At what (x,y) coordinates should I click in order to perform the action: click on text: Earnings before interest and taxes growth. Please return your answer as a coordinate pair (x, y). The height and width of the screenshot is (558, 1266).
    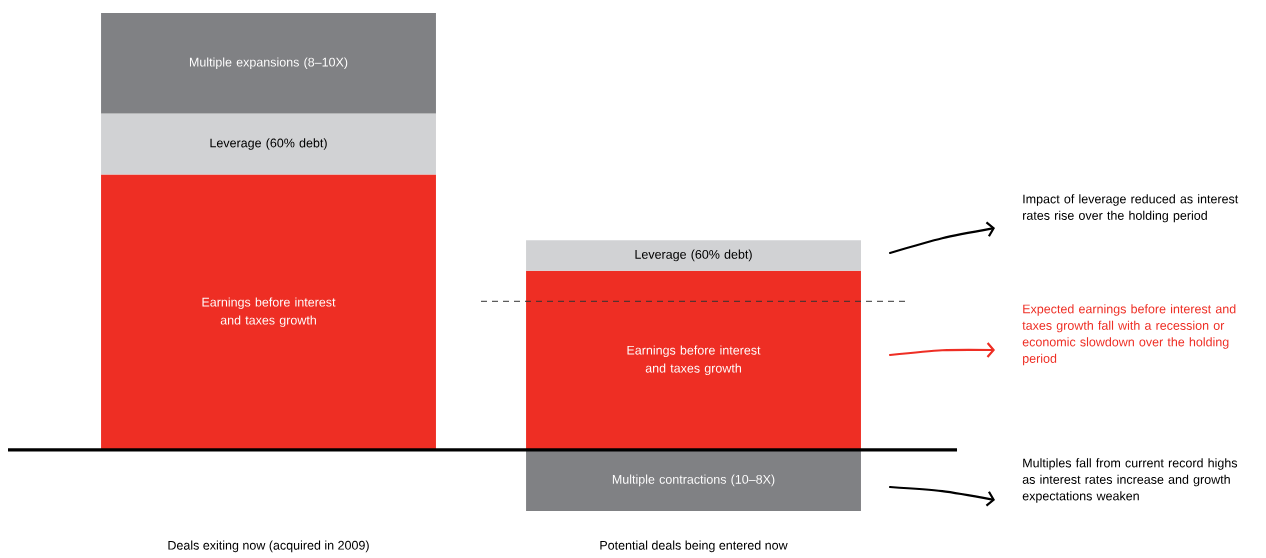
    Looking at the image, I should click on (269, 312).